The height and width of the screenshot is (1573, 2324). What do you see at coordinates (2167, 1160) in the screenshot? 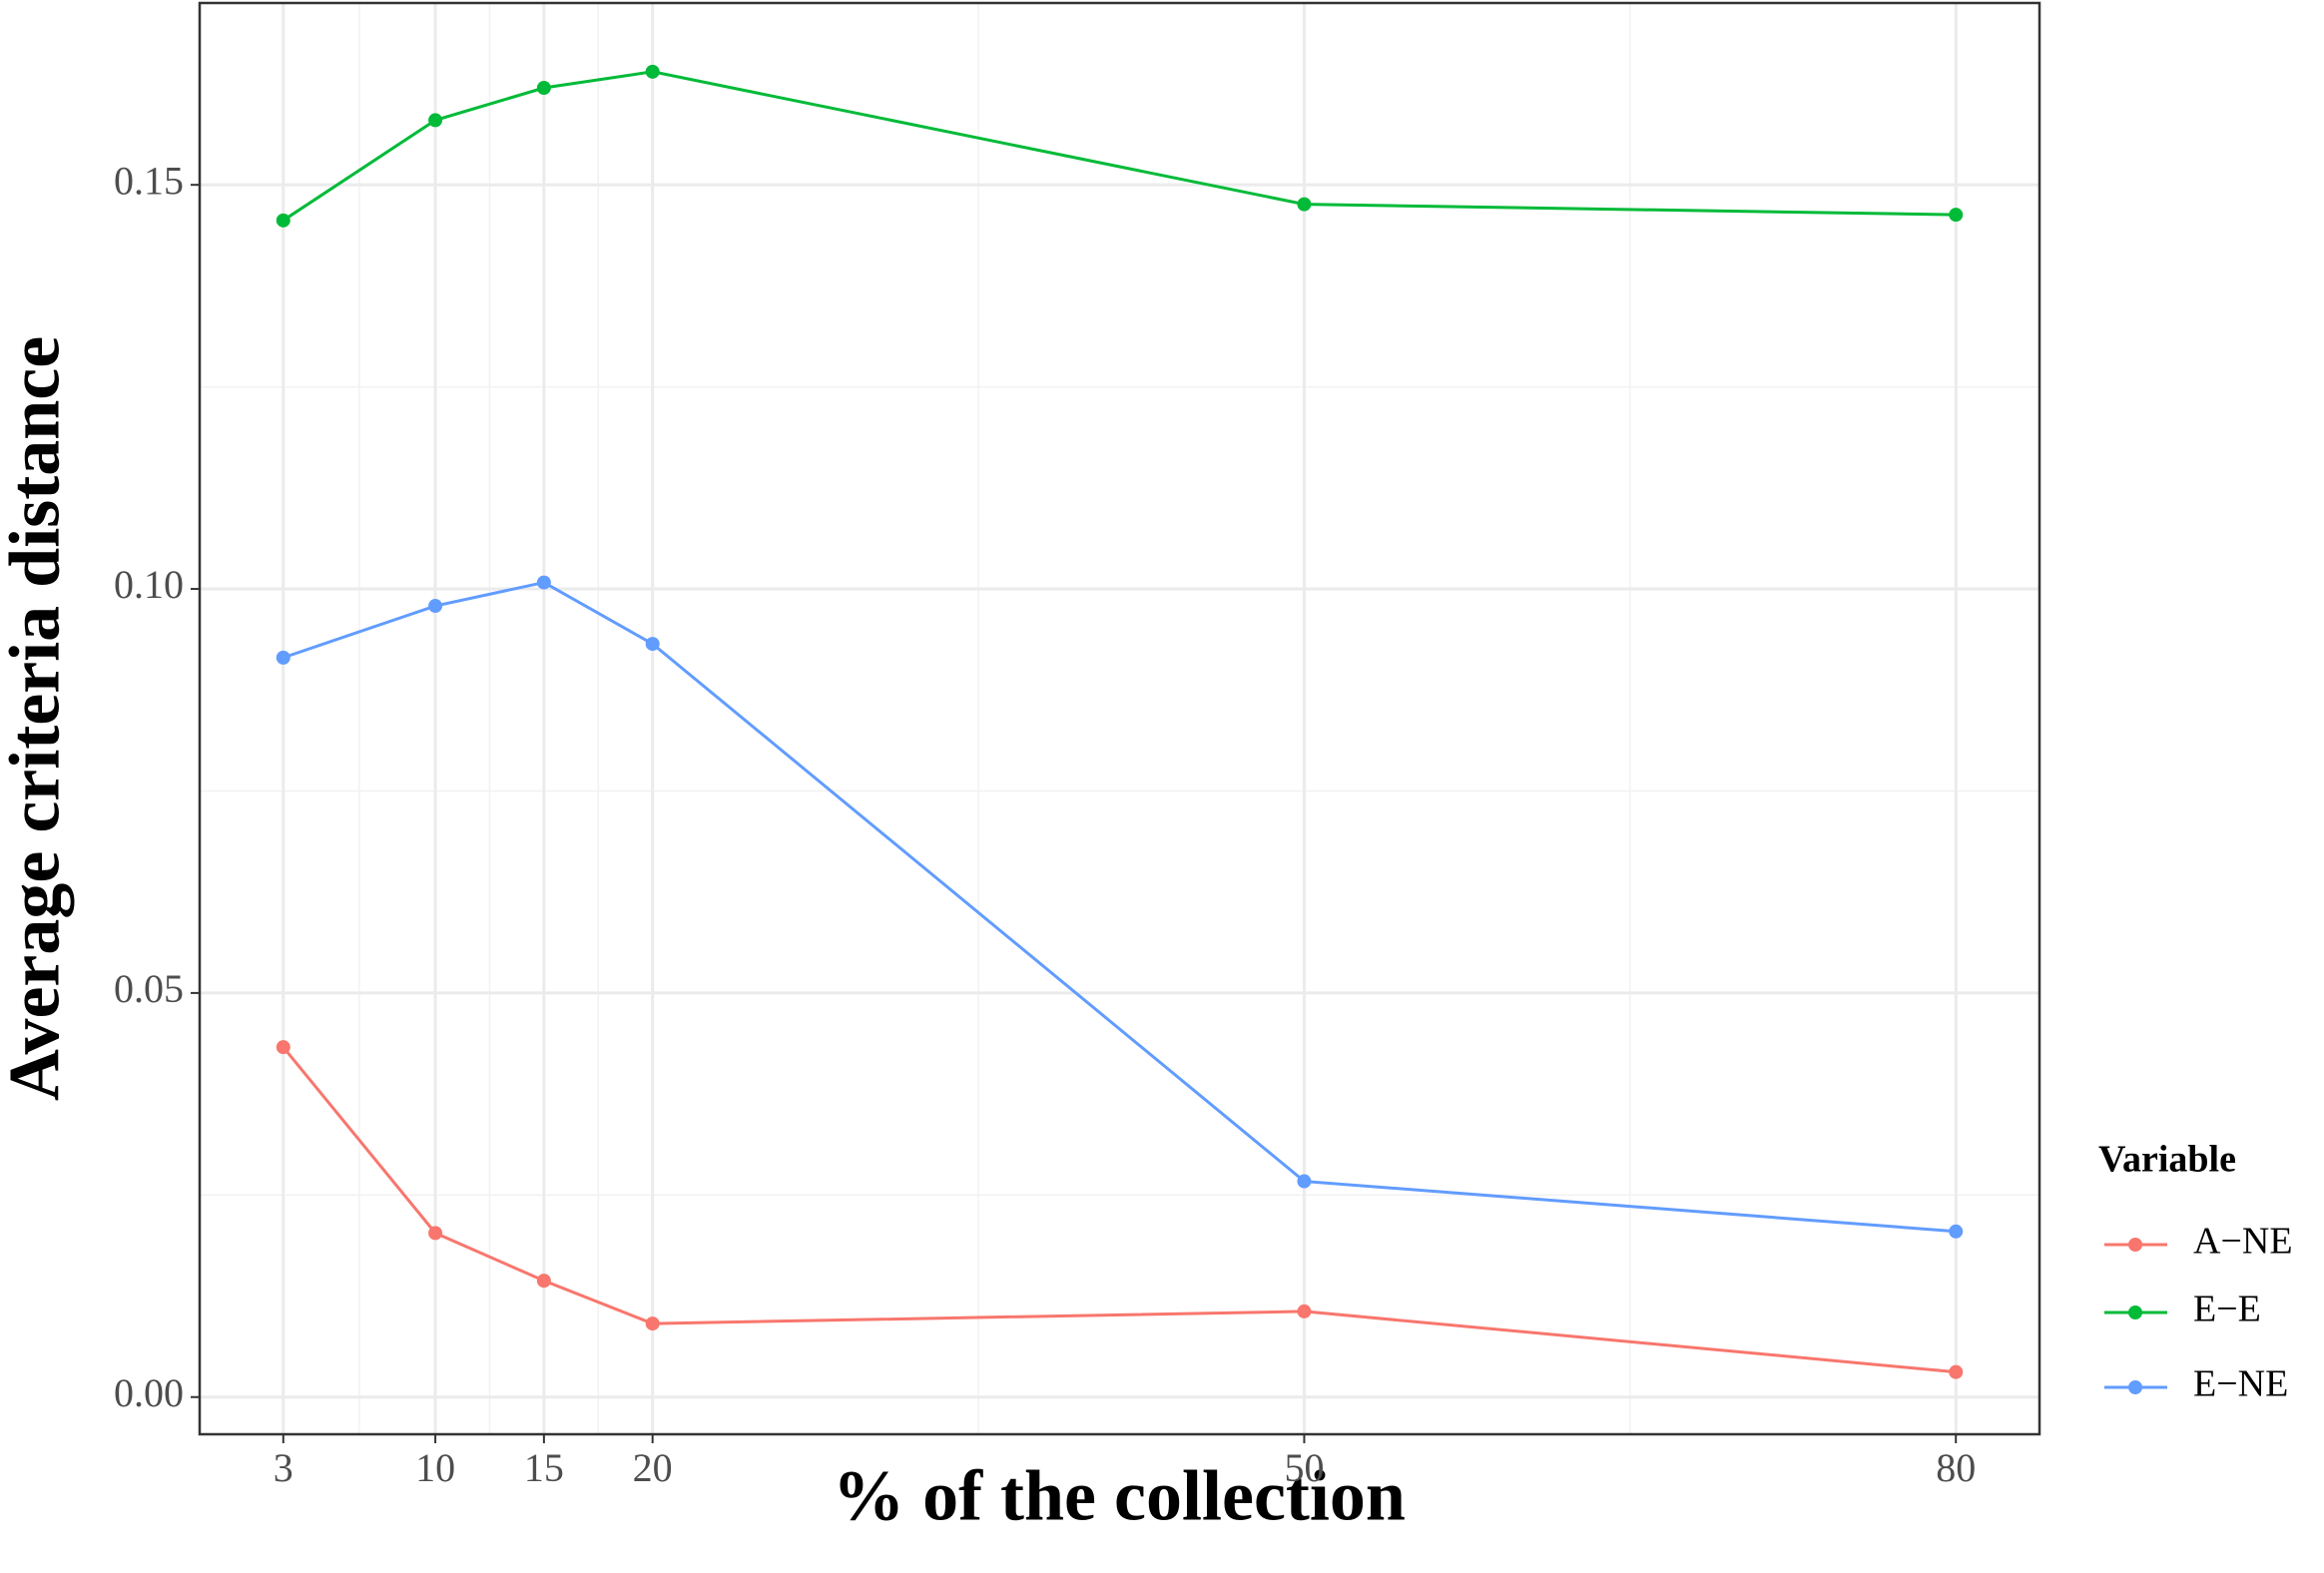
I see `legend-title: Variable` at bounding box center [2167, 1160].